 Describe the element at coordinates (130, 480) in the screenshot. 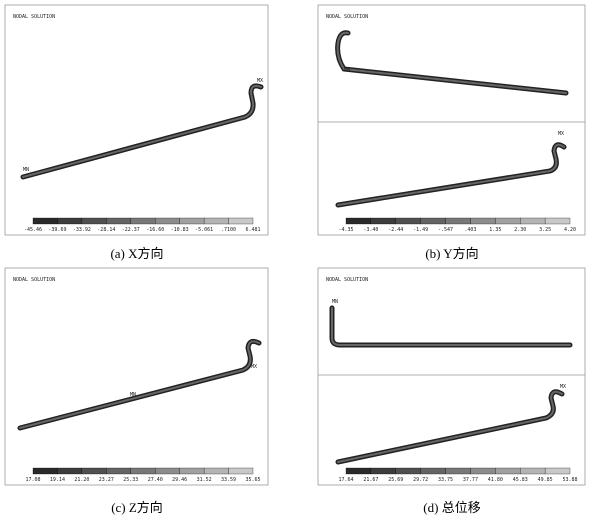

I see `legend-label: 25.33` at that location.